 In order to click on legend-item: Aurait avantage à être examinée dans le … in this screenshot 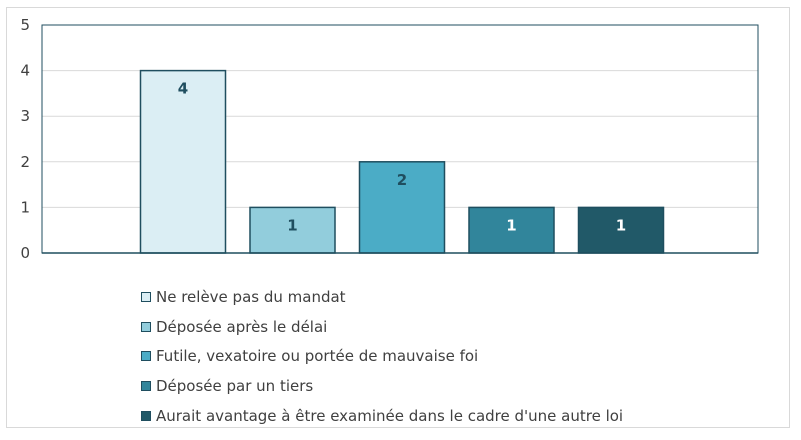, I will do `click(382, 416)`.